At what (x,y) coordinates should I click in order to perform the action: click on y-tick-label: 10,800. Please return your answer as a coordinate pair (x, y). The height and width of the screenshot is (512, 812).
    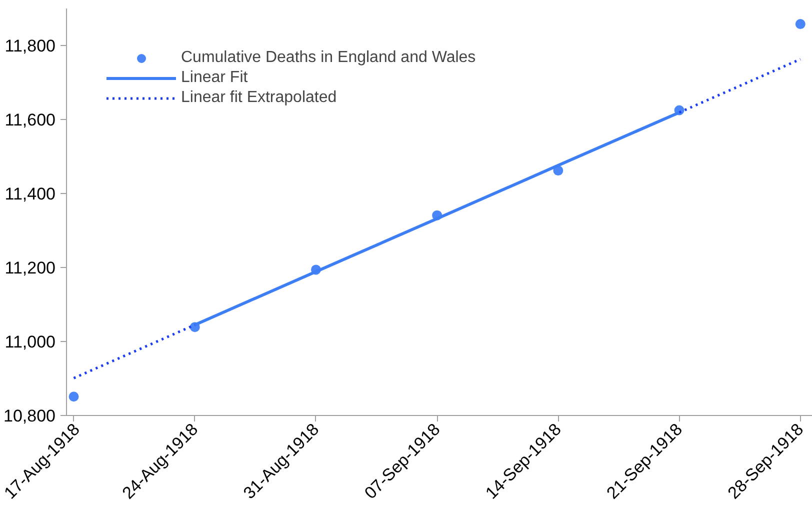
    Looking at the image, I should click on (30, 416).